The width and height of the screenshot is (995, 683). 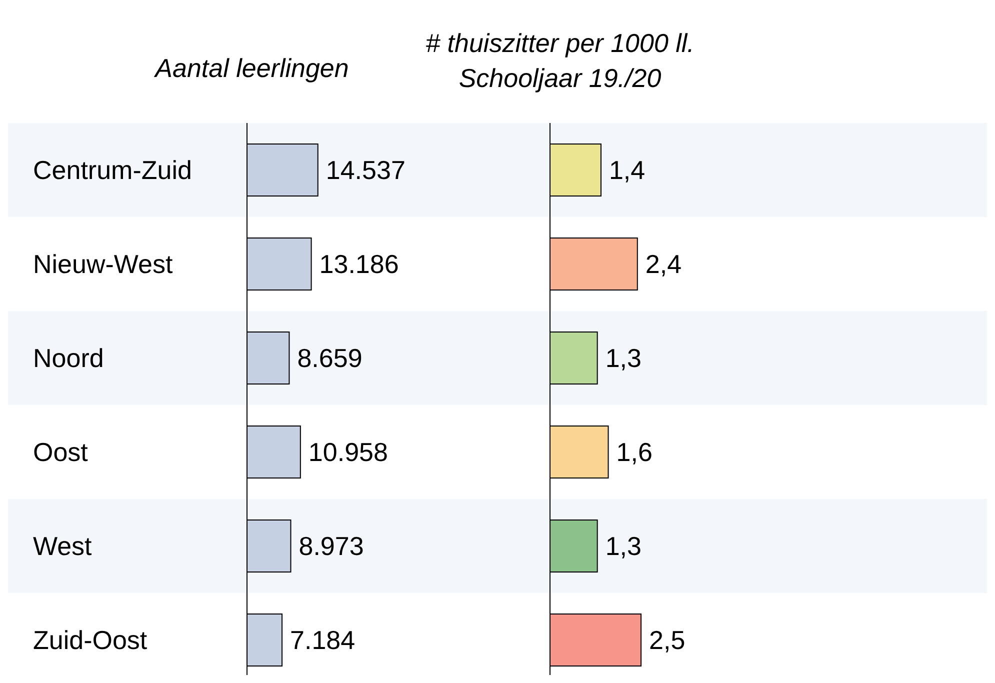 I want to click on y-tick-label: Oost, so click(x=61, y=452).